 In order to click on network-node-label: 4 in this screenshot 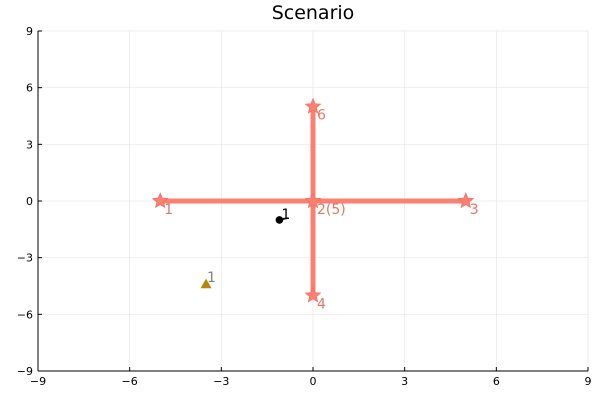, I will do `click(321, 304)`.